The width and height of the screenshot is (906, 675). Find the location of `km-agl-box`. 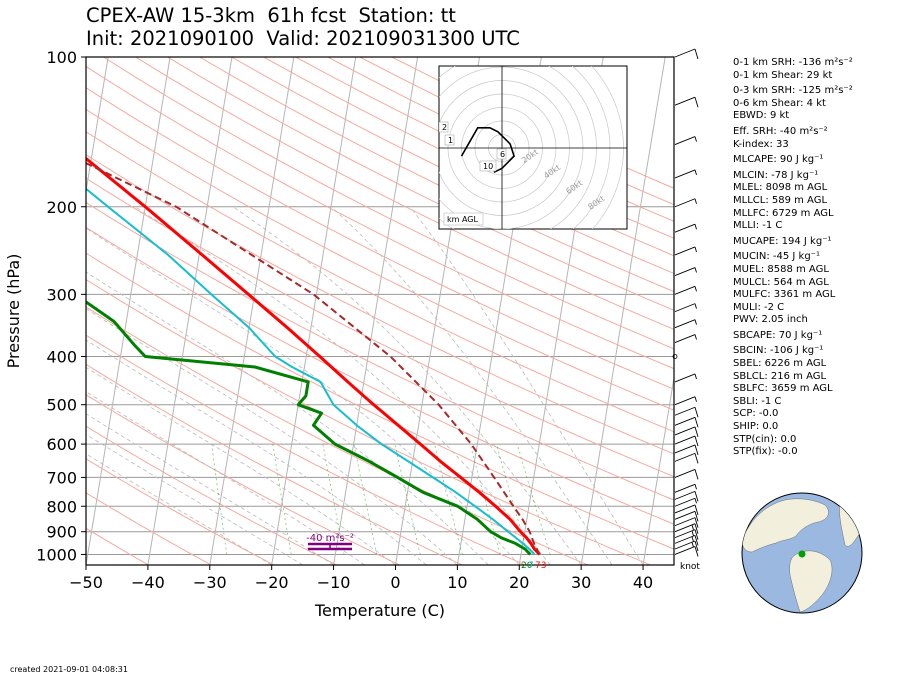

km-agl-box is located at coordinates (463, 219).